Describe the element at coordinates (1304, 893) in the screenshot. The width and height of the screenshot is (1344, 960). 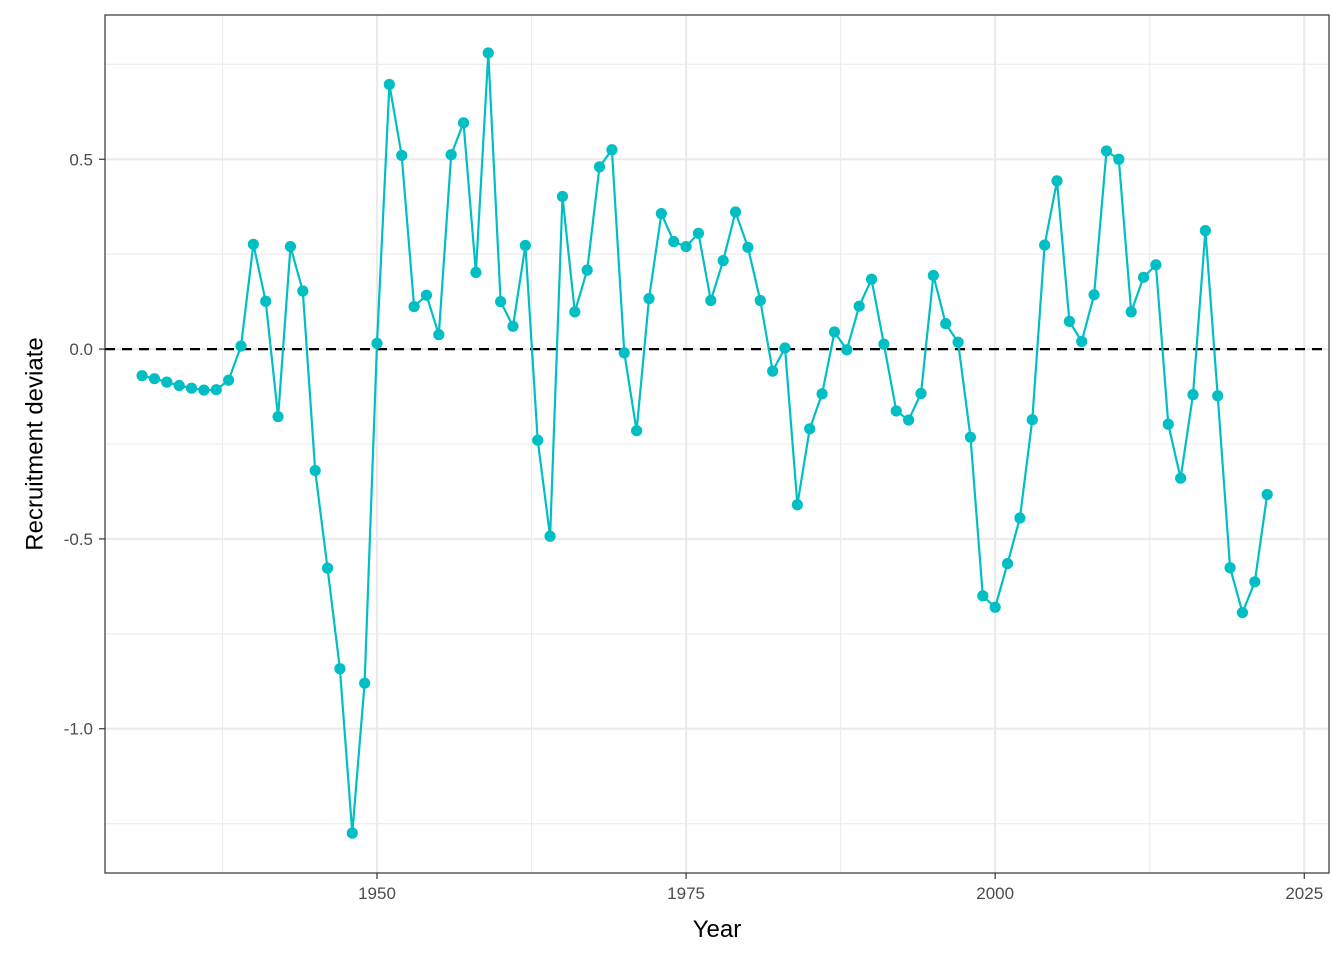
I see `x-tick-label: 2025` at that location.